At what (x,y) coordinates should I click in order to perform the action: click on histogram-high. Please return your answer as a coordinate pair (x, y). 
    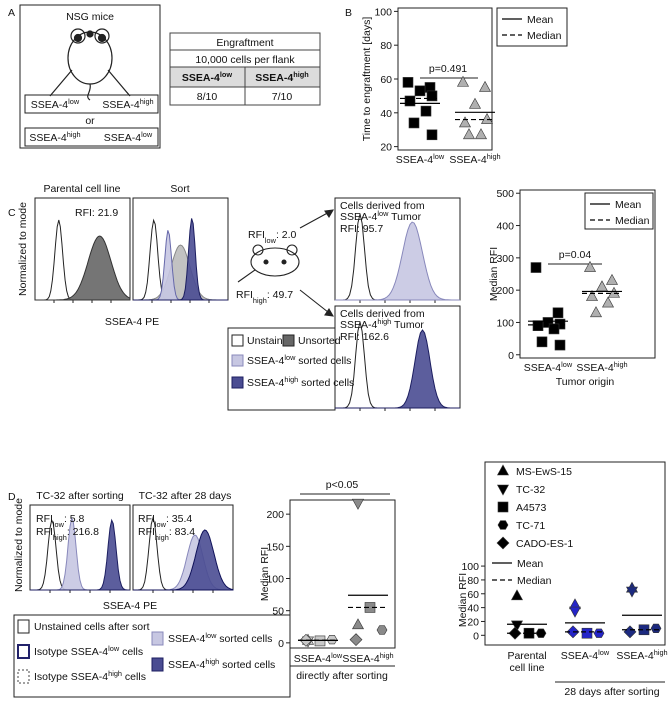
    Looking at the image, I should click on (183, 560).